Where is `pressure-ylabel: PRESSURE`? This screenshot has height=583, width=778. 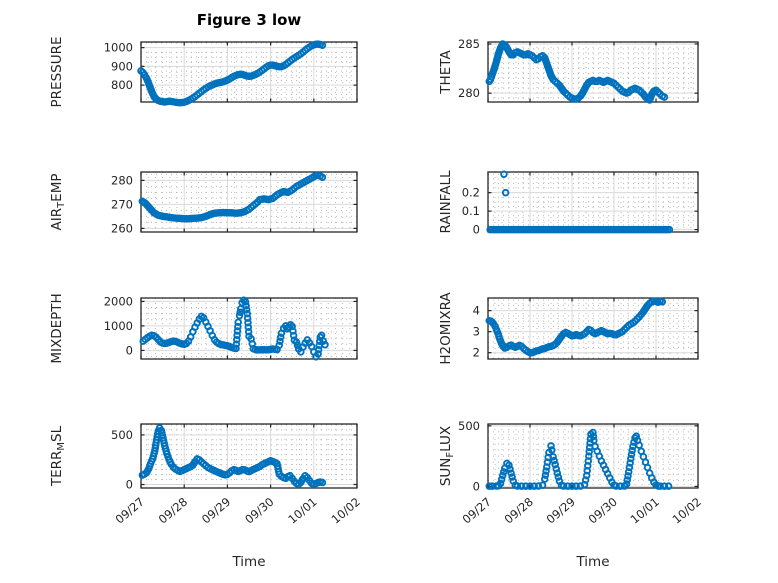 pressure-ylabel: PRESSURE is located at coordinates (57, 72).